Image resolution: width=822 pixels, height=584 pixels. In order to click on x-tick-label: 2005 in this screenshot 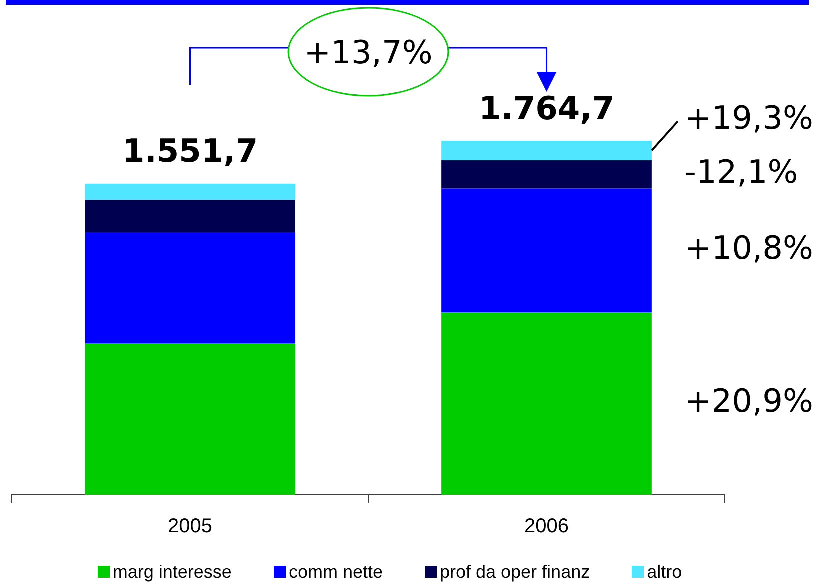, I will do `click(190, 527)`.